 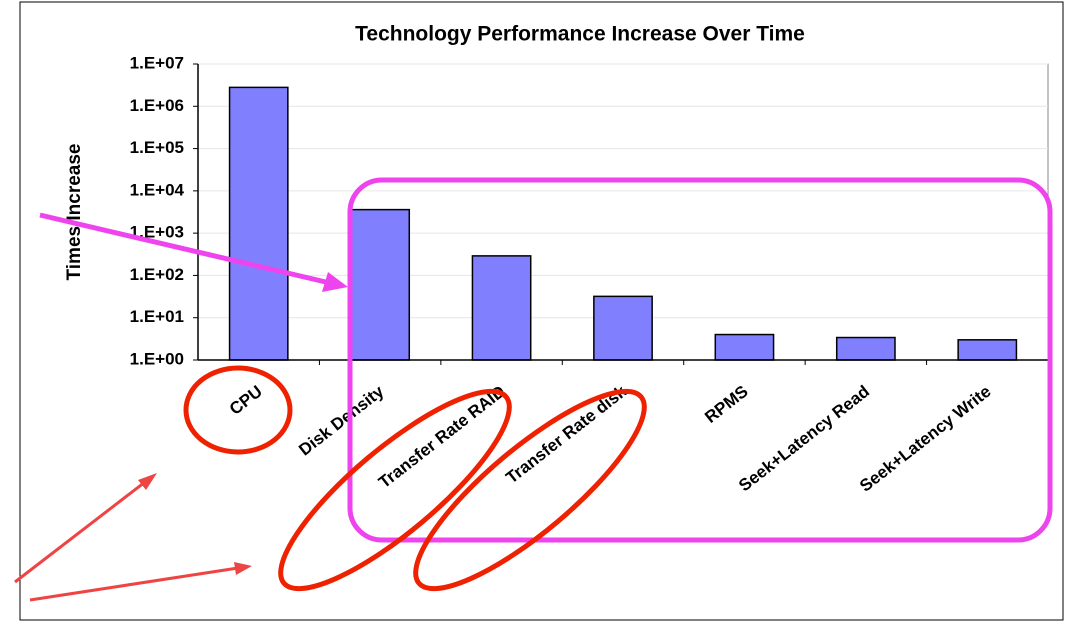 I want to click on y-tick-label: 1.E+07, so click(x=157, y=62).